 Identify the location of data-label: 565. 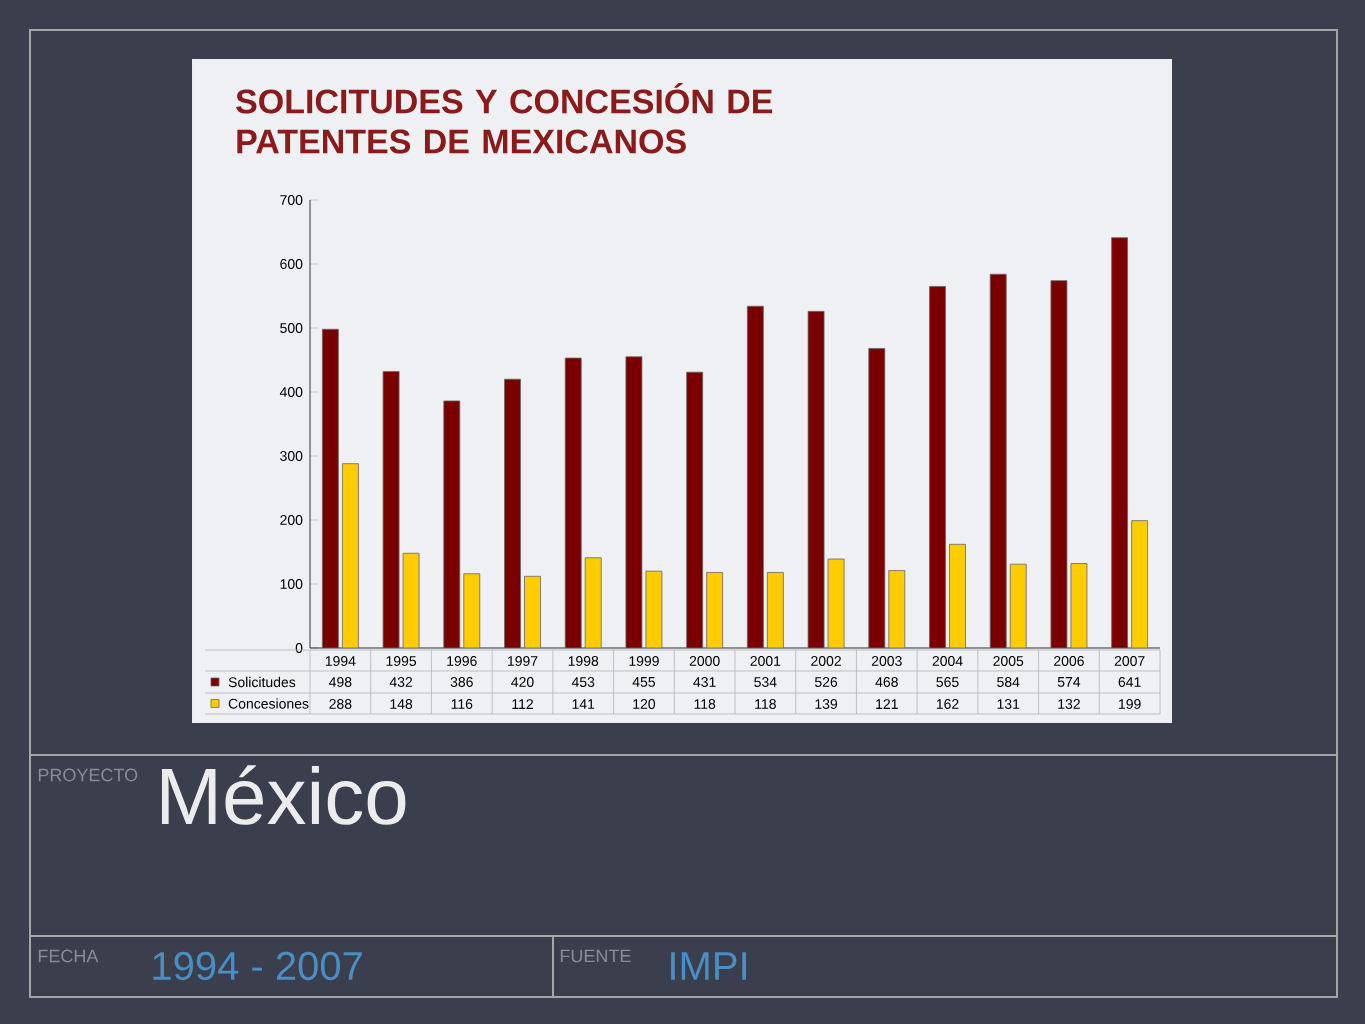
(947, 682).